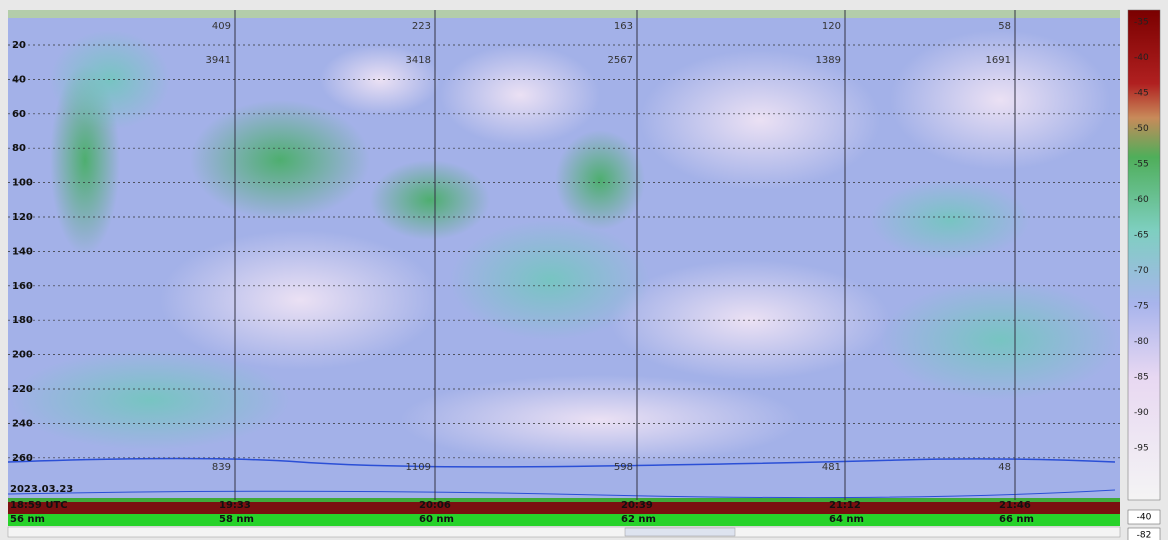  I want to click on scale-label: -35, so click(1141, 23).